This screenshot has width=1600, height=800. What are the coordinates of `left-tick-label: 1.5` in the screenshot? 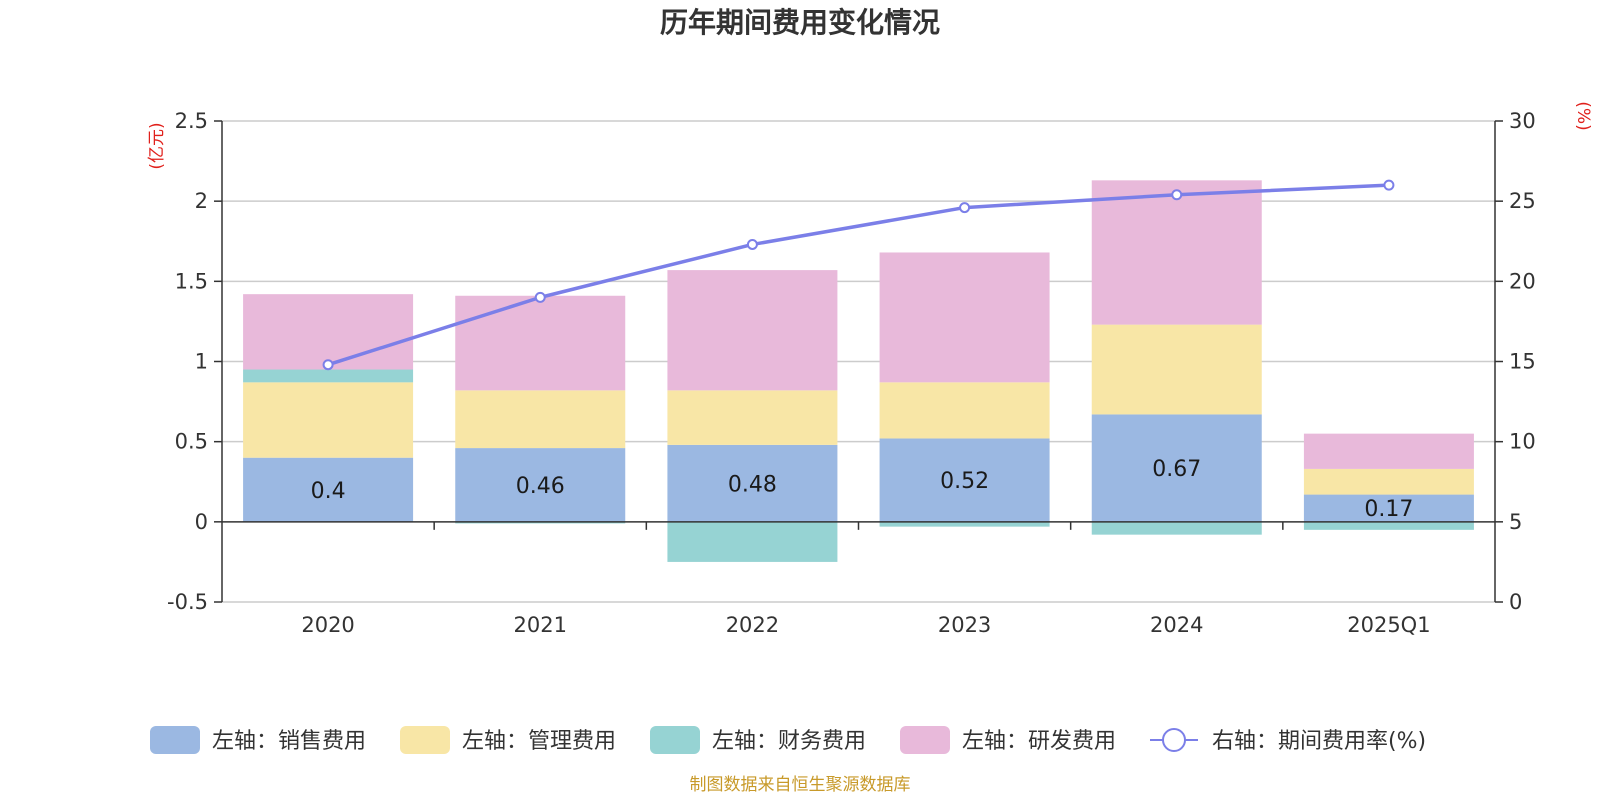 It's located at (191, 281).